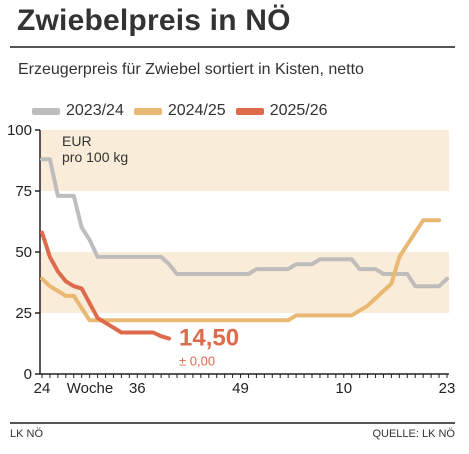  What do you see at coordinates (197, 361) in the screenshot?
I see `callout-change: ± 0,00` at bounding box center [197, 361].